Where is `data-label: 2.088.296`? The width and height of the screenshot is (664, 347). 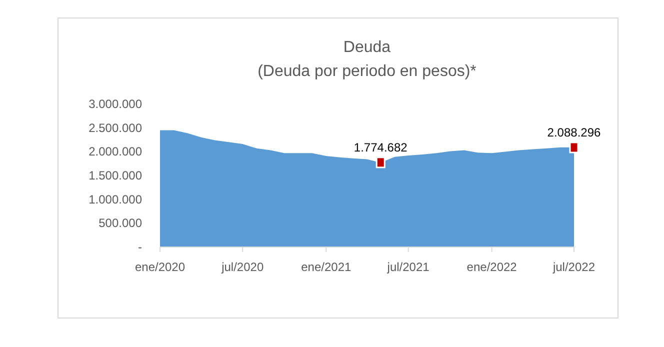
data-label: 2.088.296 is located at coordinates (574, 132).